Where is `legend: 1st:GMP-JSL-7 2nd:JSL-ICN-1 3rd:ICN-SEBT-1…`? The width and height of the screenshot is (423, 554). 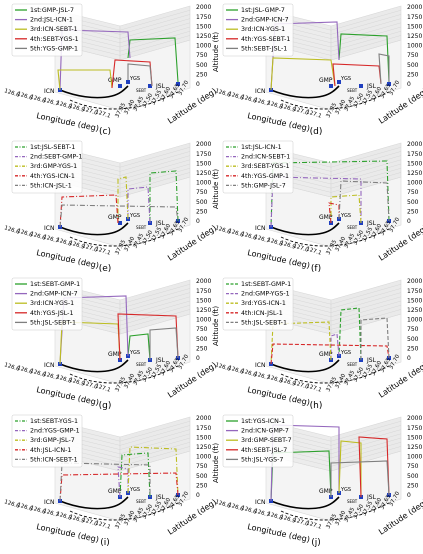
legend: 1st:GMP-JSL-7 2nd:JSL-ICN-1 3rd:ICN-SEBT-1… is located at coordinates (47, 30).